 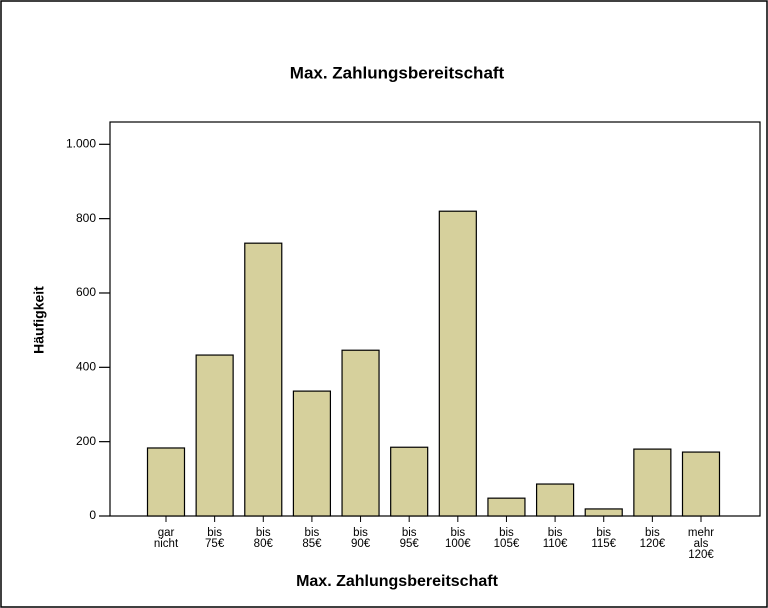 What do you see at coordinates (409, 538) in the screenshot?
I see `x-tick-label: bis 95€` at bounding box center [409, 538].